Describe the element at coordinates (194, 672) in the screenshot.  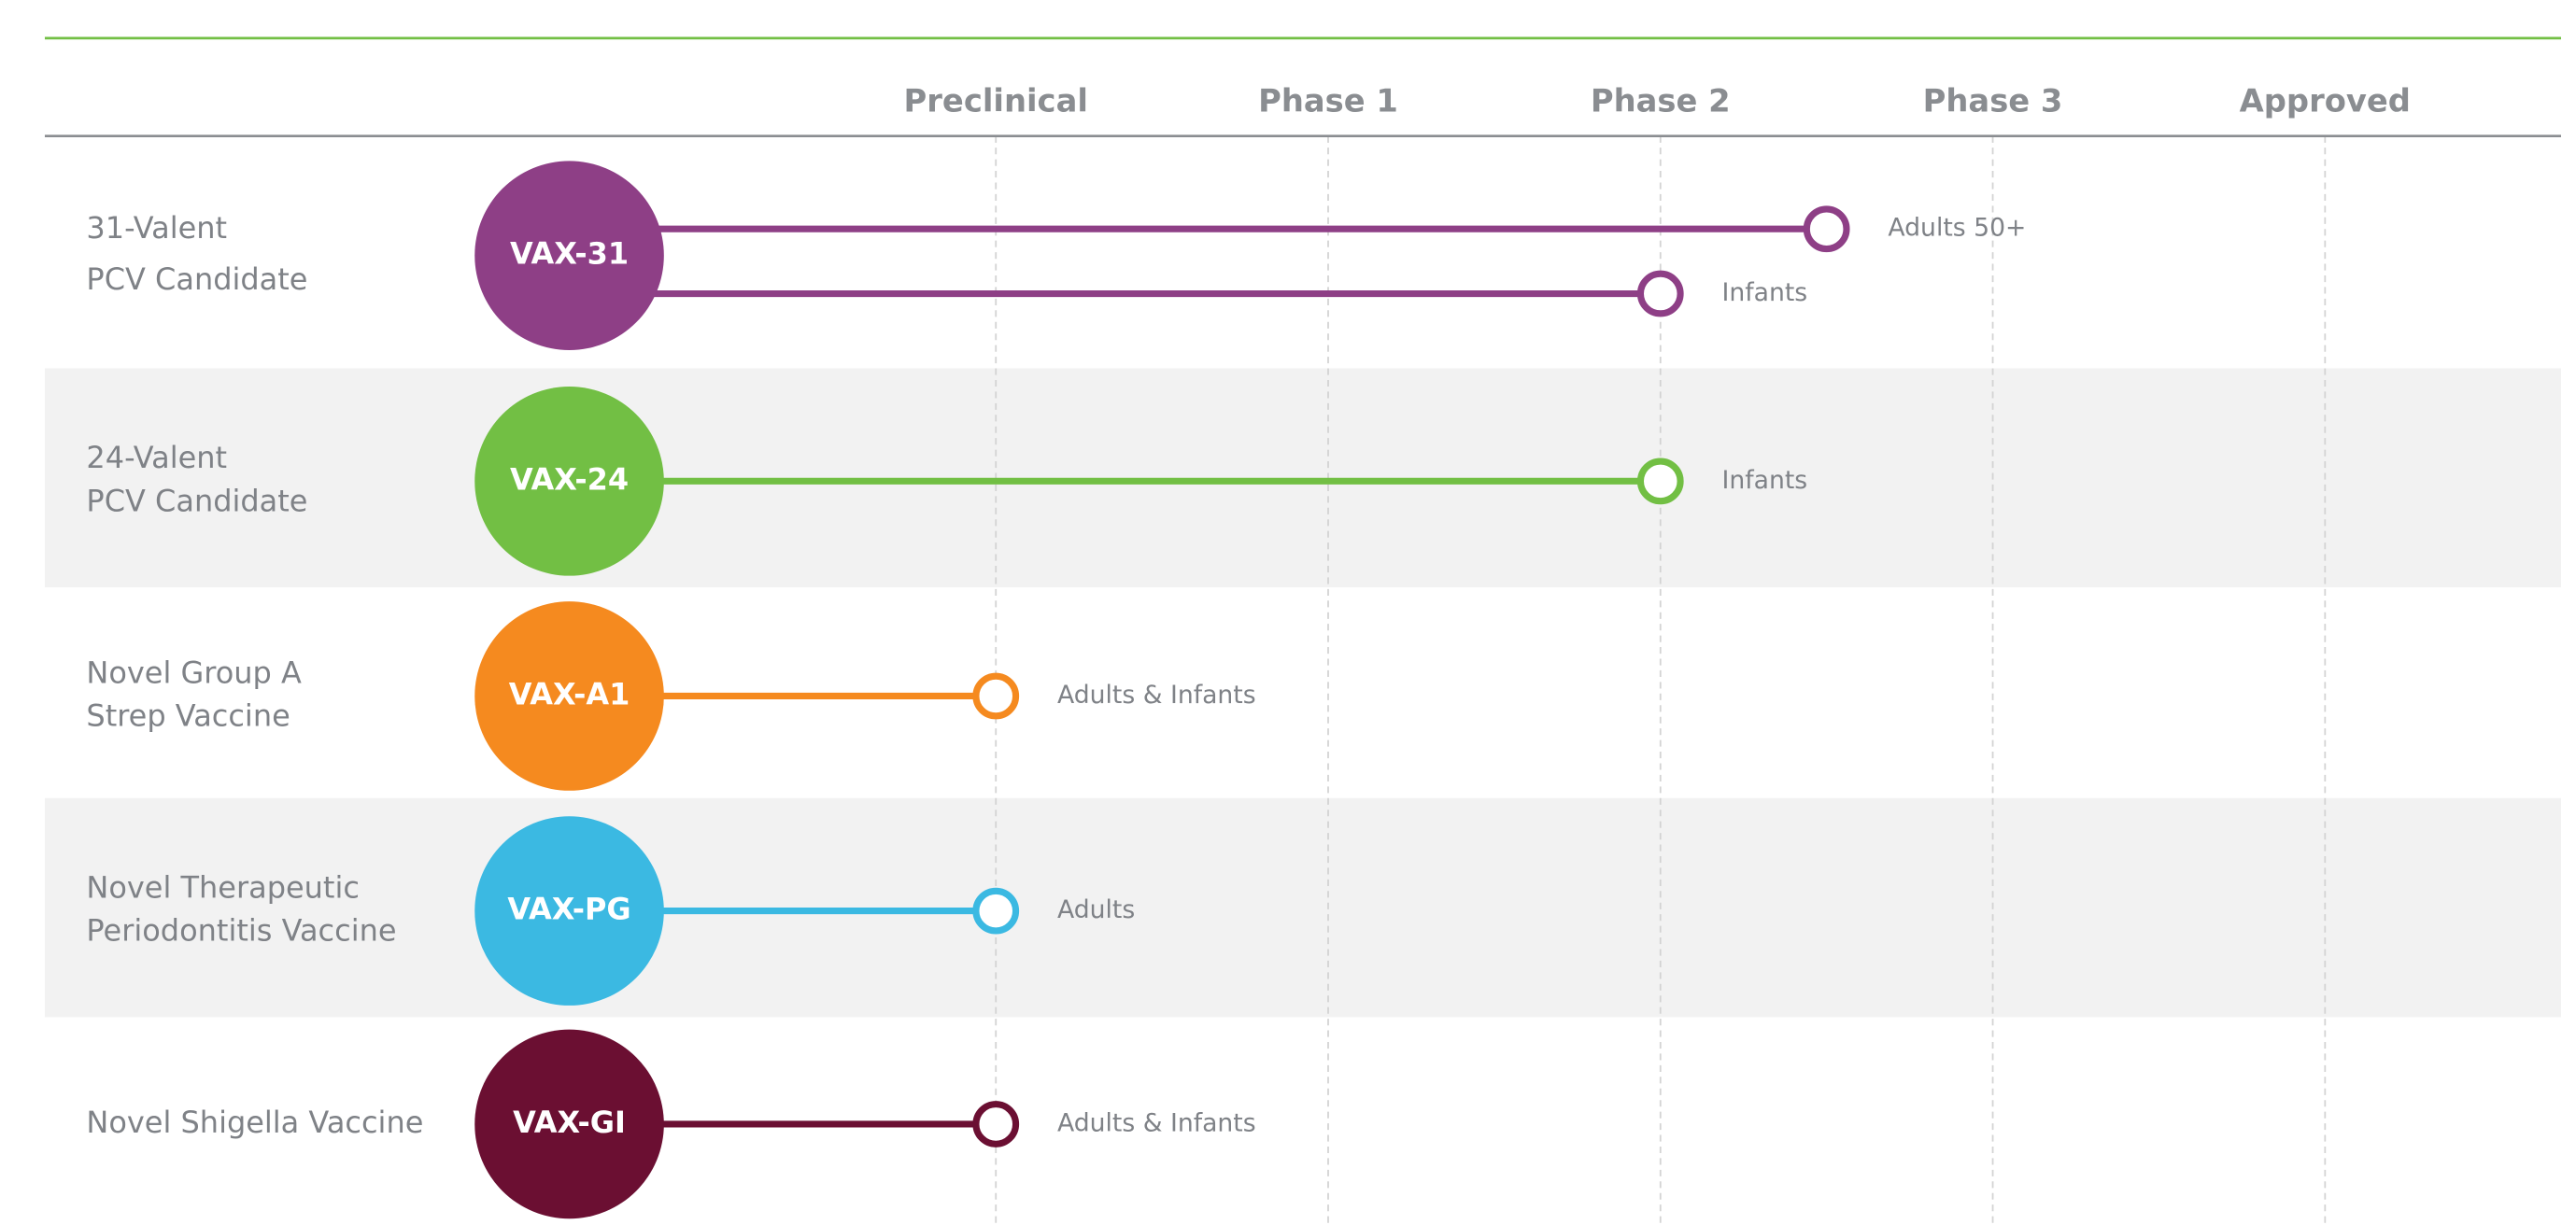
I see `program-name: Novel Group A` at that location.